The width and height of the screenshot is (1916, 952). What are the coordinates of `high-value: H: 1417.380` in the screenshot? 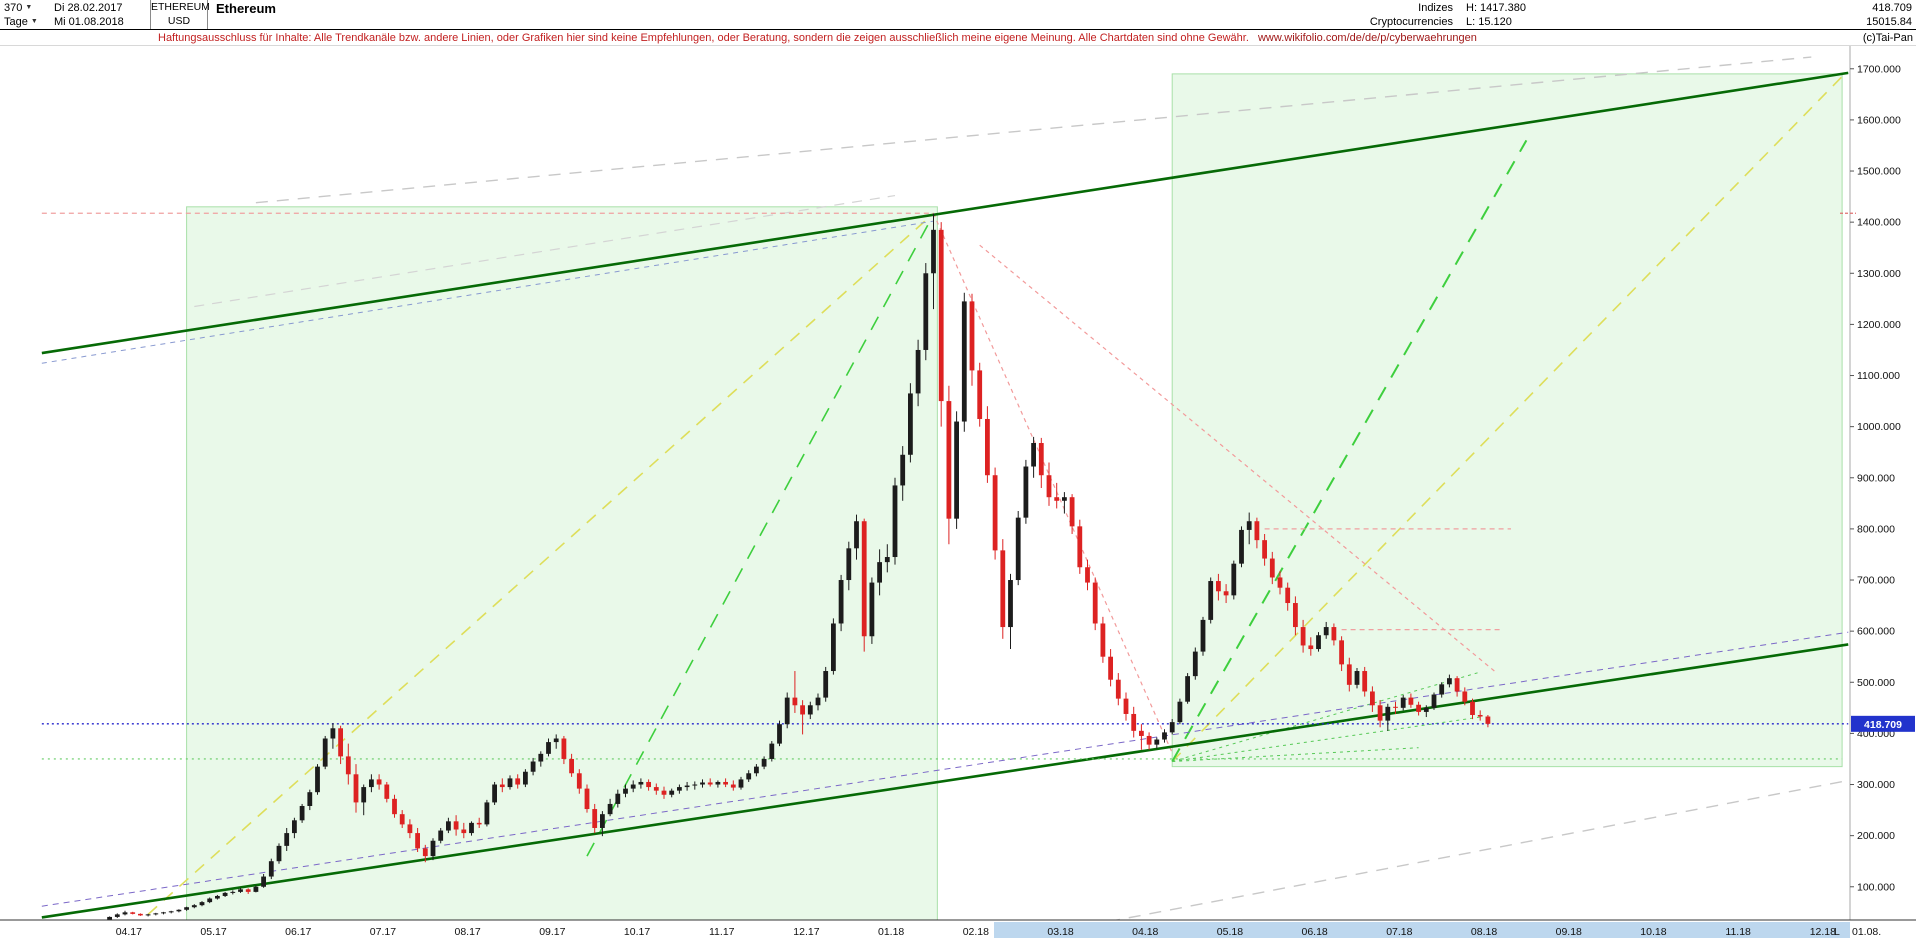 It's located at (1496, 8).